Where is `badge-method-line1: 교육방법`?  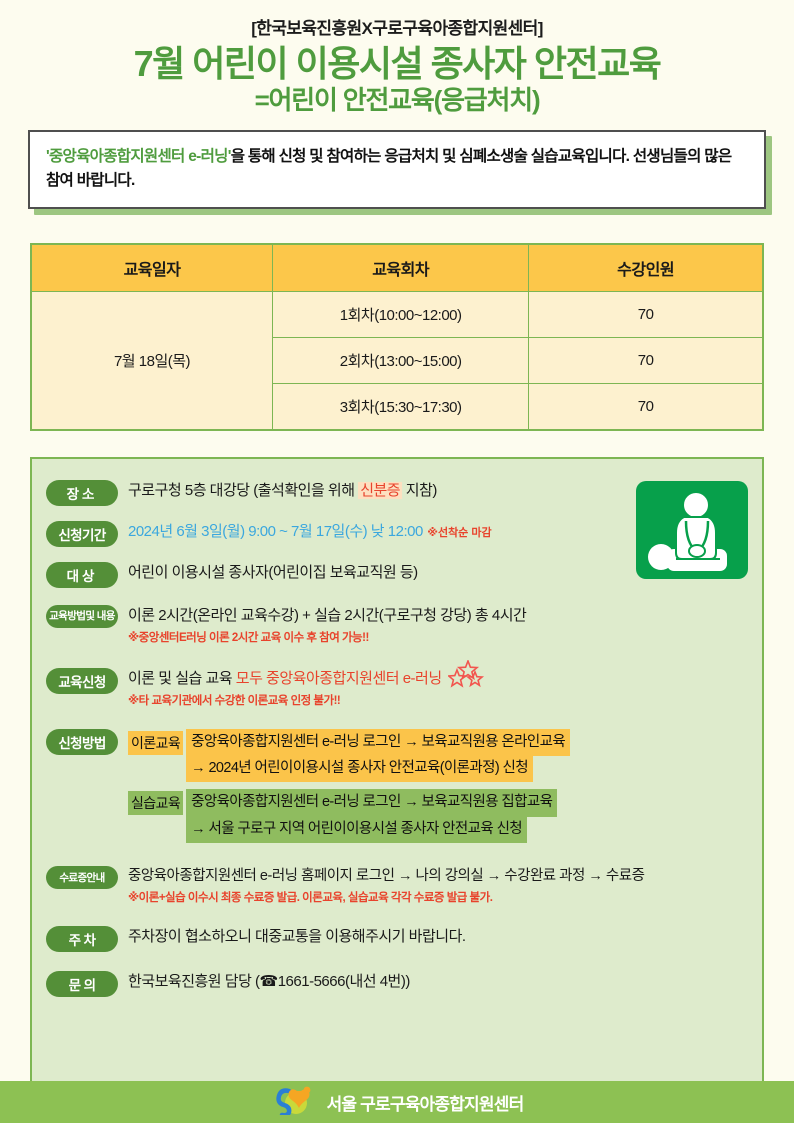 badge-method-line1: 교육방법 is located at coordinates (67, 615).